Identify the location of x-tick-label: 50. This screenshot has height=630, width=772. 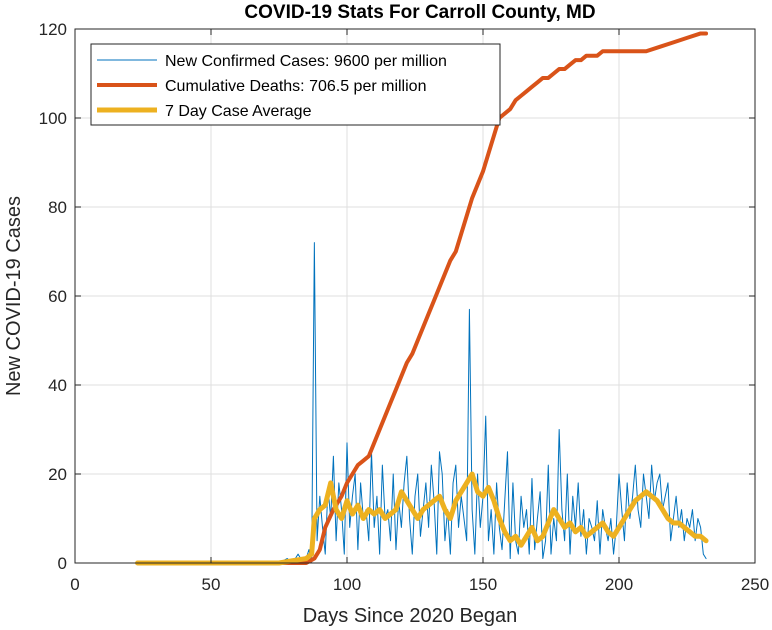
(211, 584).